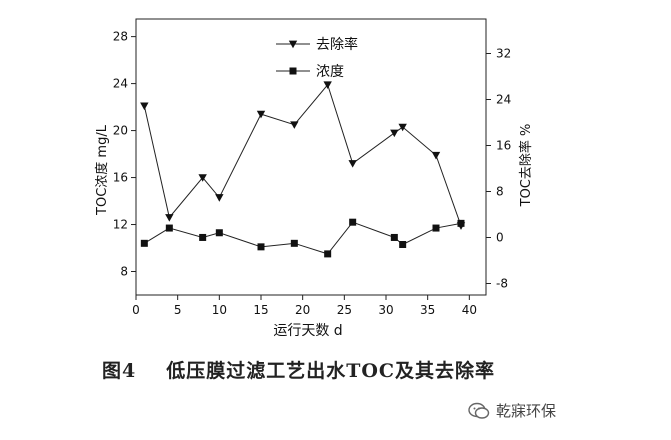  Describe the element at coordinates (293, 71) in the screenshot. I see `legend-marker-concentration` at that location.